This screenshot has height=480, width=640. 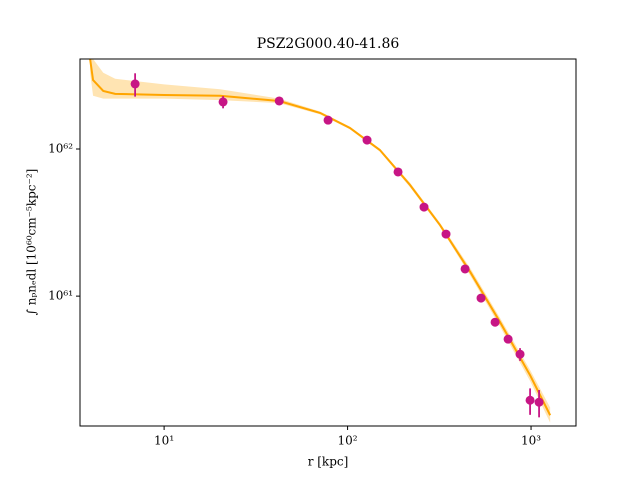 What do you see at coordinates (328, 462) in the screenshot?
I see `x-axis-label: r [kpc]` at bounding box center [328, 462].